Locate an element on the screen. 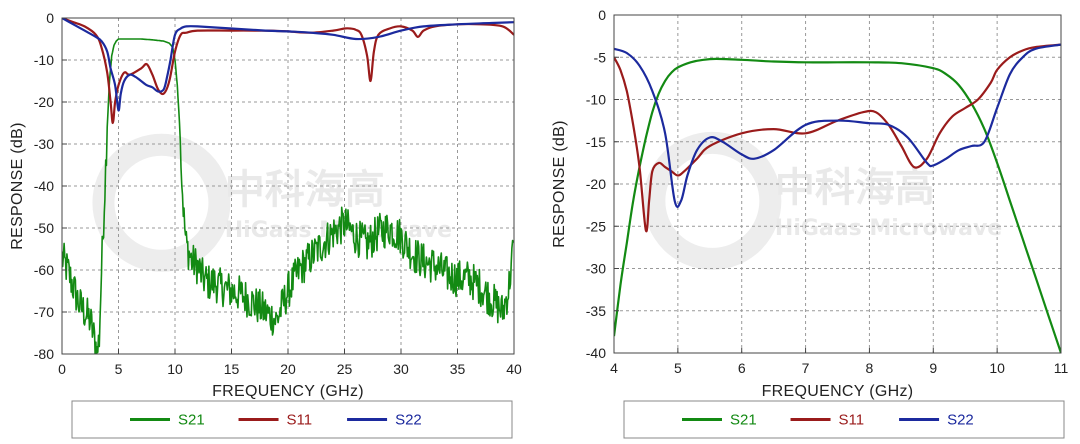 The height and width of the screenshot is (444, 1080). x-tick-label: 35 is located at coordinates (458, 369).